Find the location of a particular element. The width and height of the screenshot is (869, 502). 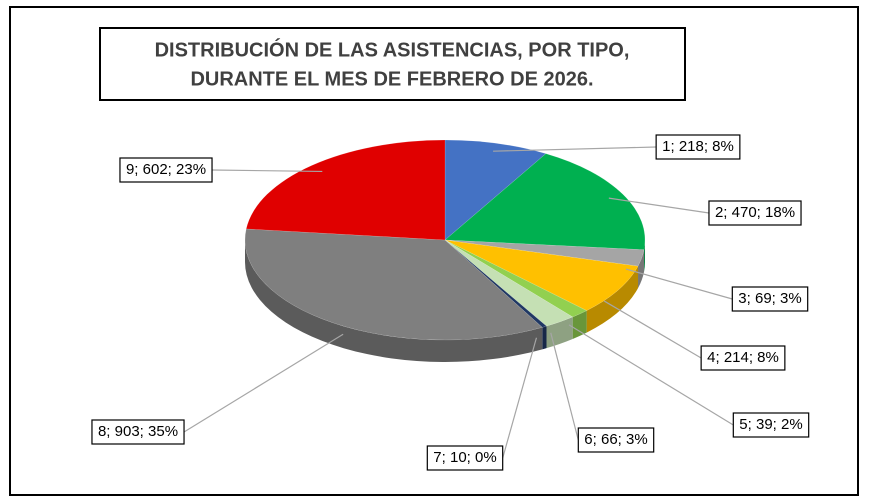

data-label: 3; 69; 3% is located at coordinates (769, 298).